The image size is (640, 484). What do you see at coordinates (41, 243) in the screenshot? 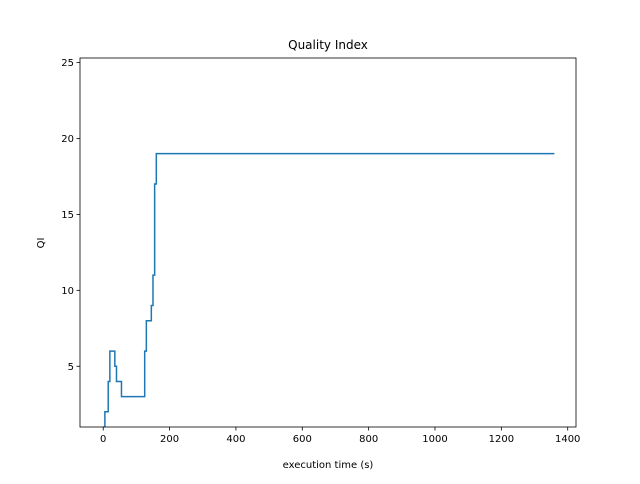
I see `y-axis-label: QI` at bounding box center [41, 243].